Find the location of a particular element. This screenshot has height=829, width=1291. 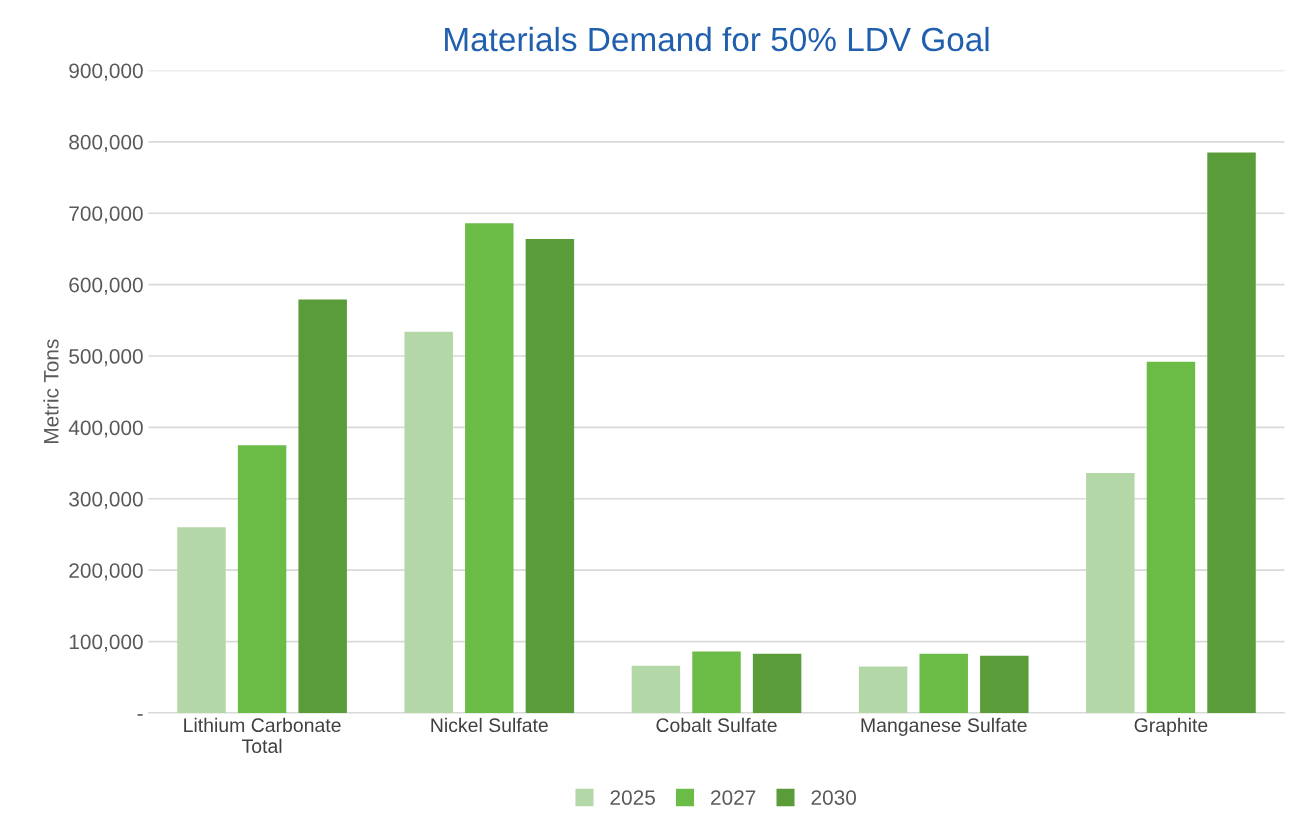

y-tick-label: - is located at coordinates (140, 715).